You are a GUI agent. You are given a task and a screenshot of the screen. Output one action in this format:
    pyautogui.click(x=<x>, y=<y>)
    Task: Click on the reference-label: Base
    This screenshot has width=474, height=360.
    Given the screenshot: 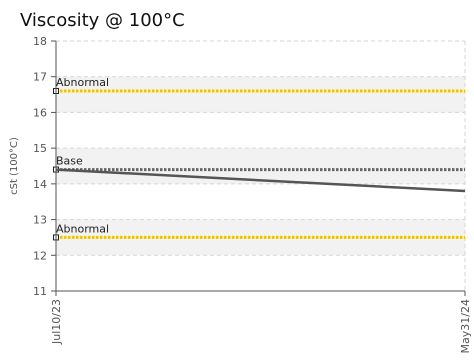 What is the action you would take?
    pyautogui.click(x=69, y=161)
    